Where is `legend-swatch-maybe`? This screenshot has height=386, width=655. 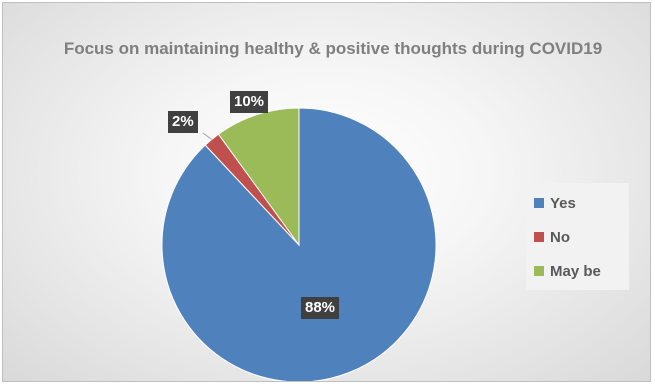 legend-swatch-maybe is located at coordinates (539, 271).